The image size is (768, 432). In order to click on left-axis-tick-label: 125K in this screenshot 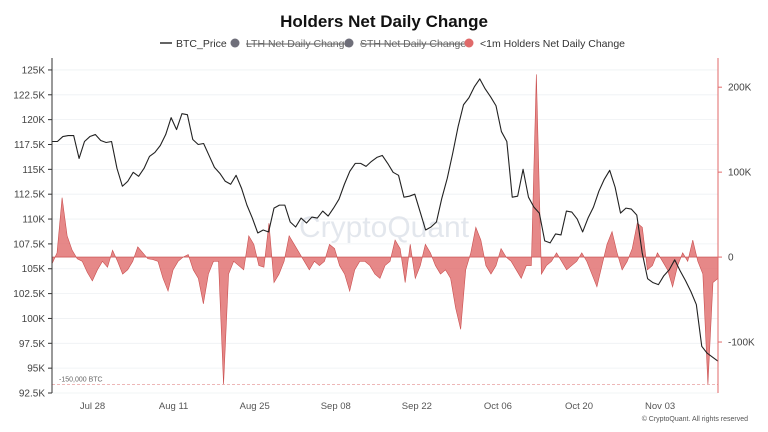, I will do `click(34, 70)`.